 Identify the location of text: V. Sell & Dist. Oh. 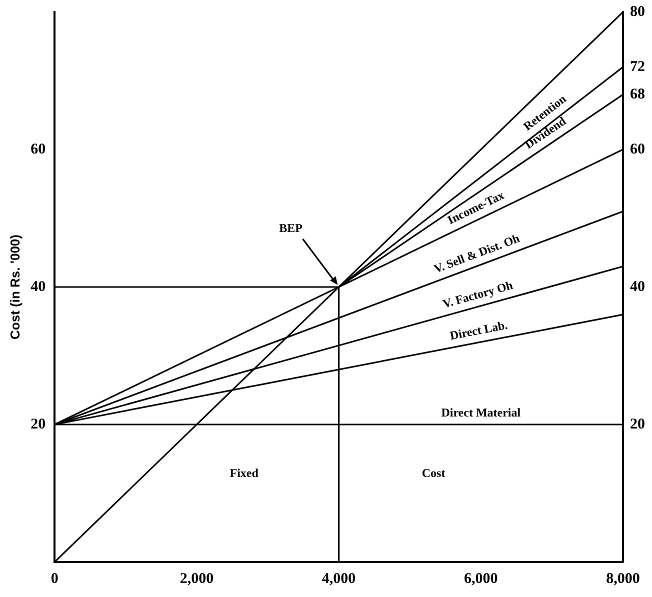
(477, 253).